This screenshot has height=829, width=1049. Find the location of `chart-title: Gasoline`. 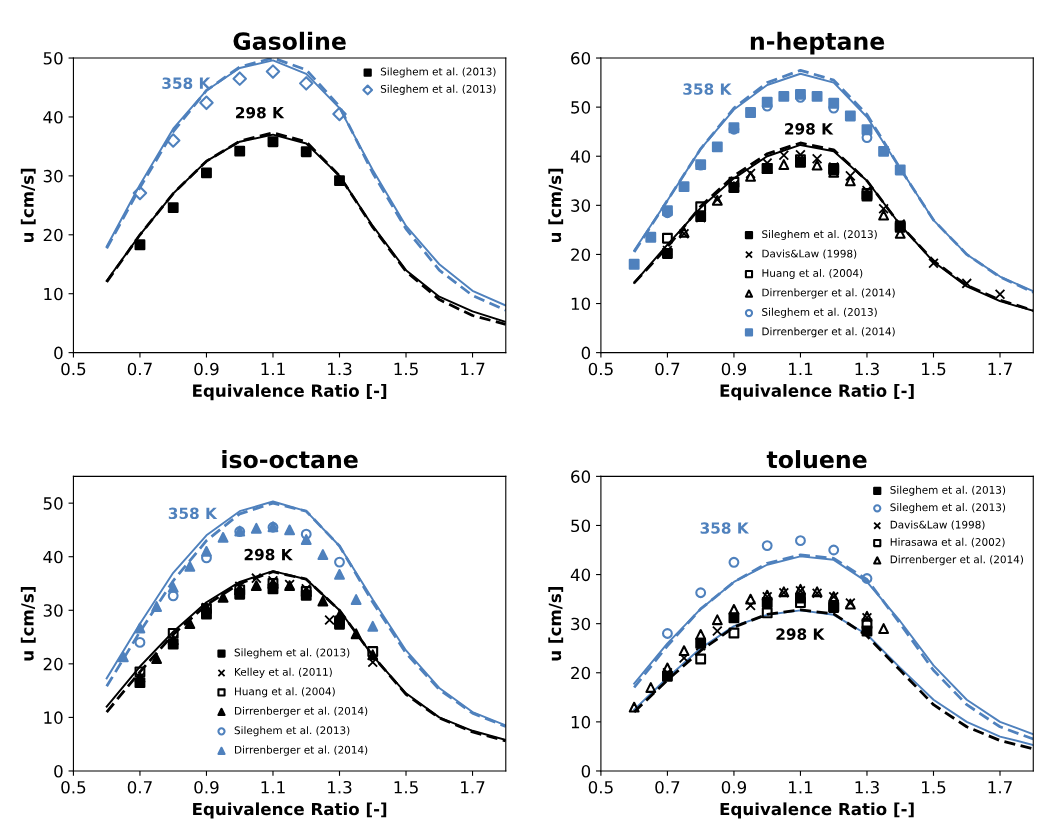

chart-title: Gasoline is located at coordinates (289, 41).